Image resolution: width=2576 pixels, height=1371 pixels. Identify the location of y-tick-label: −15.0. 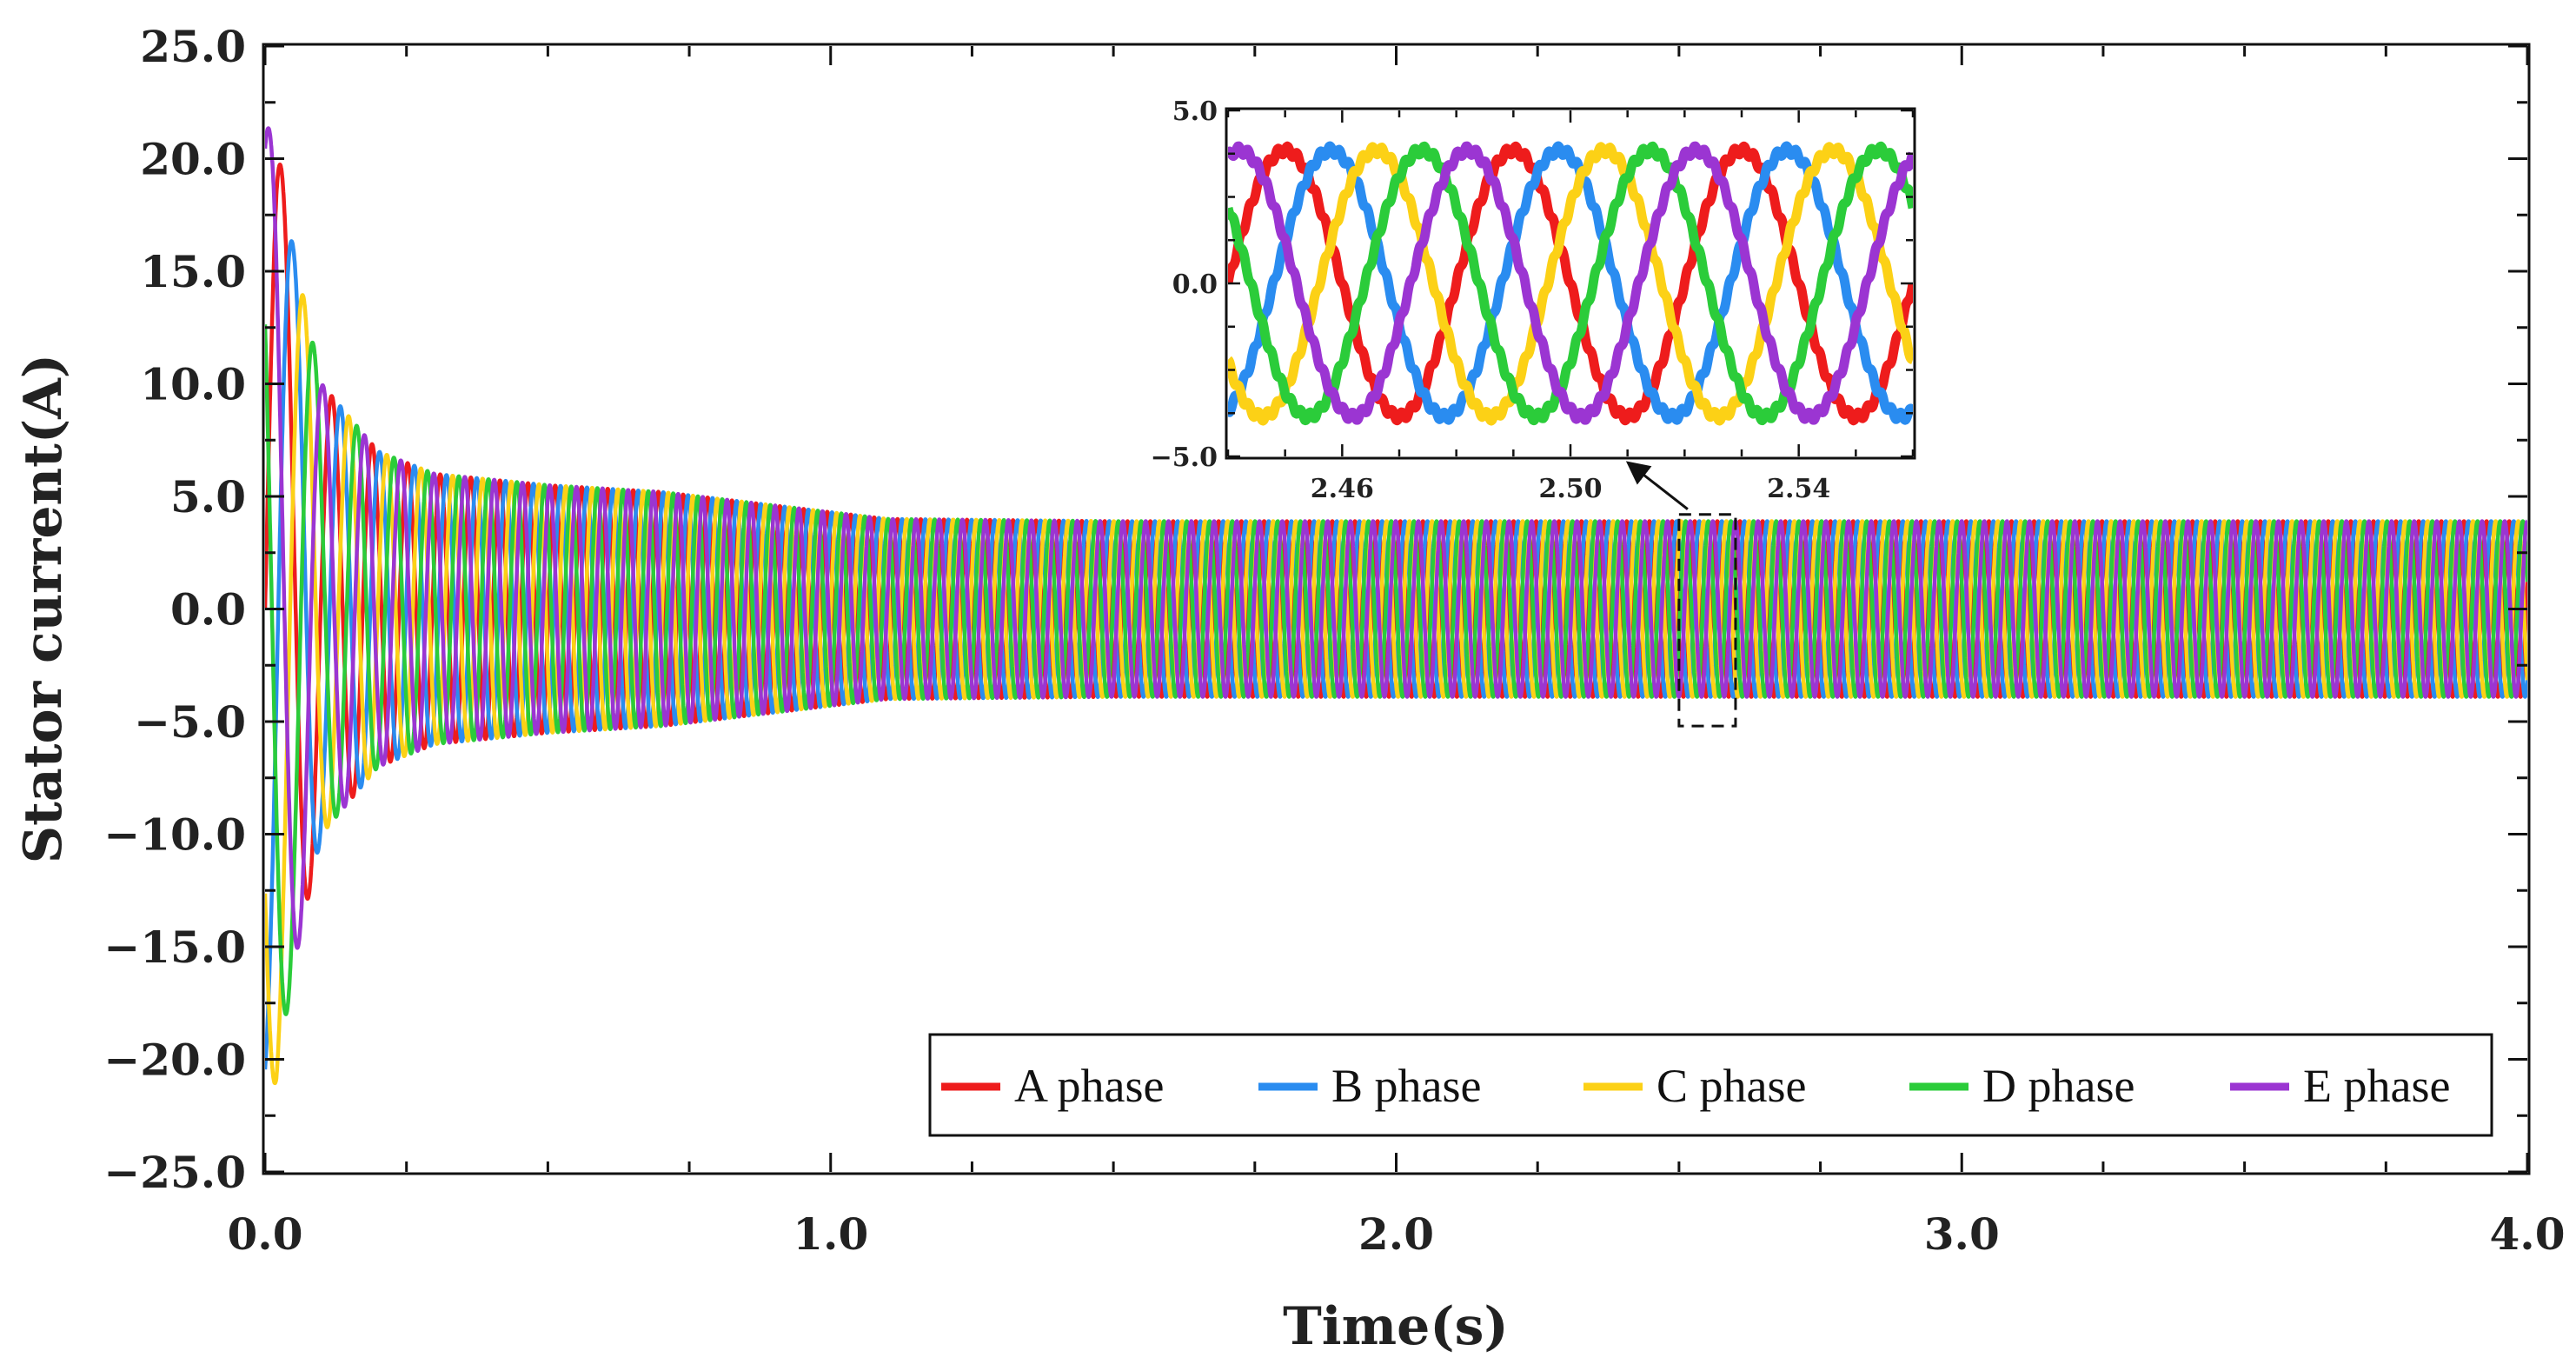
(174, 948).